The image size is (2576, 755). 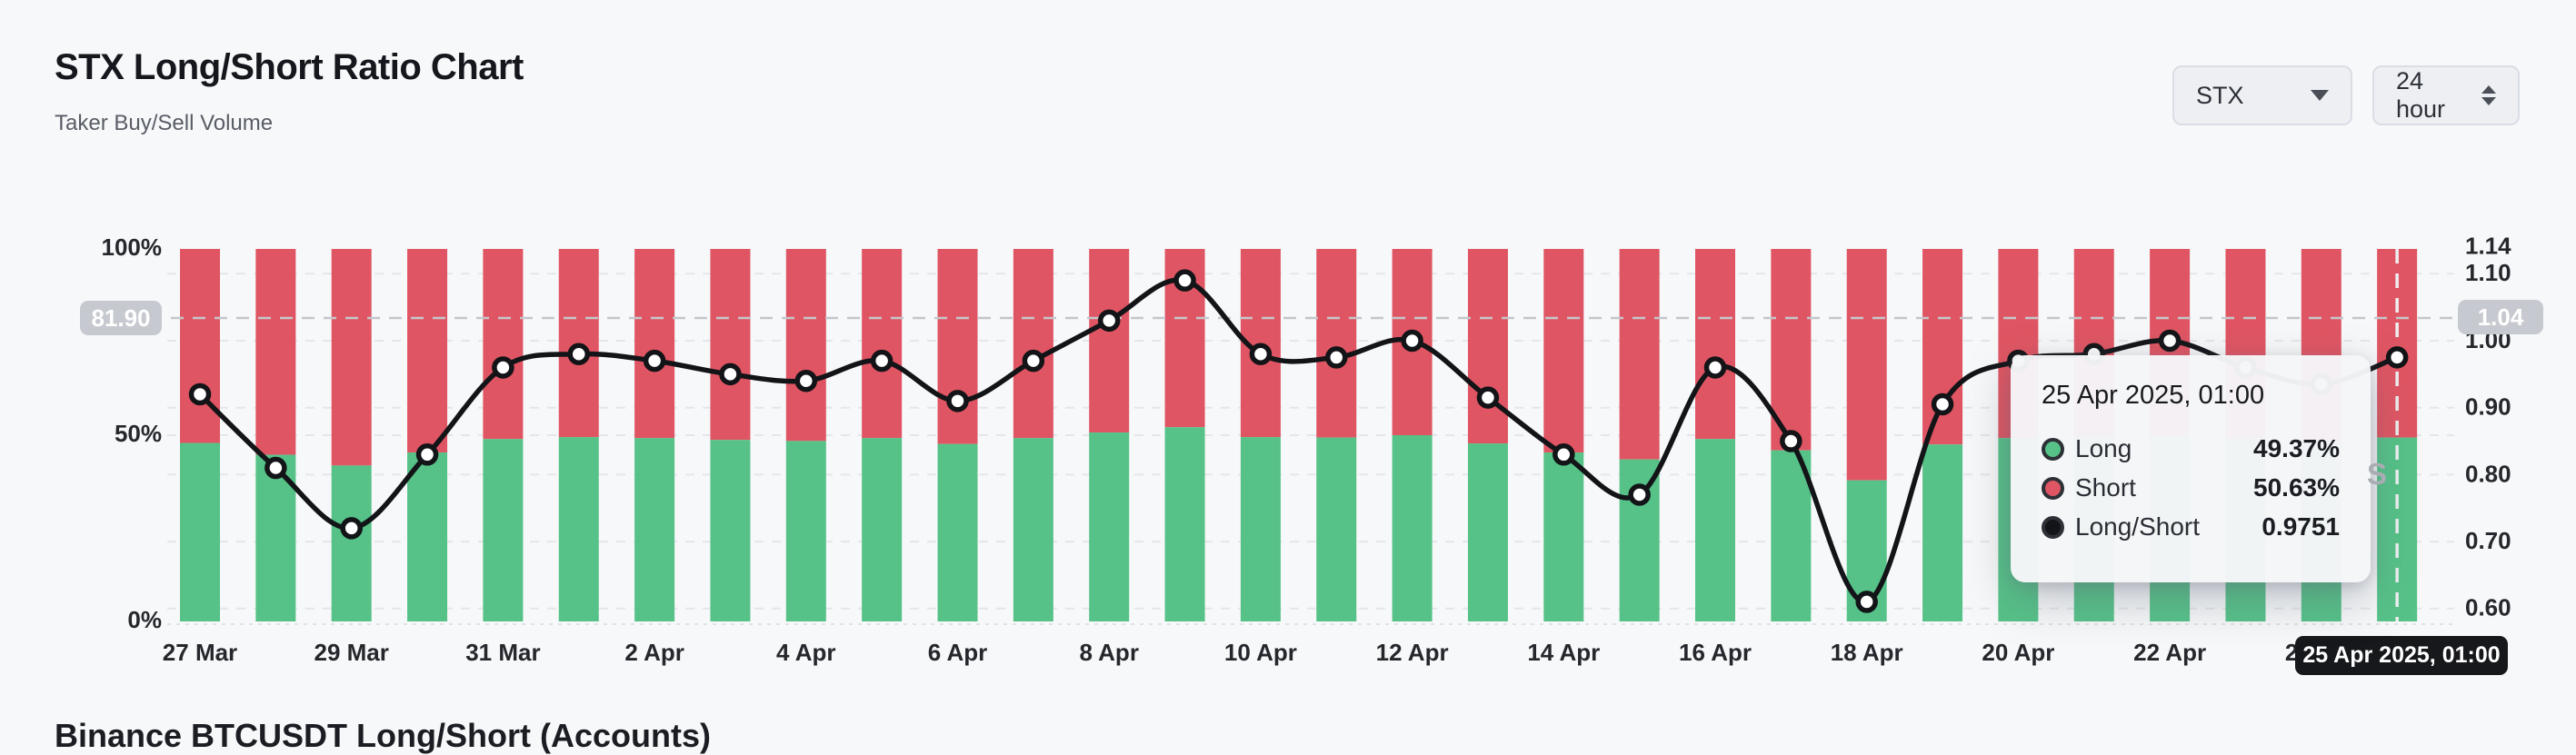 I want to click on crosshair-date-badge: 25 Apr 2025, 01:00, so click(x=2401, y=655).